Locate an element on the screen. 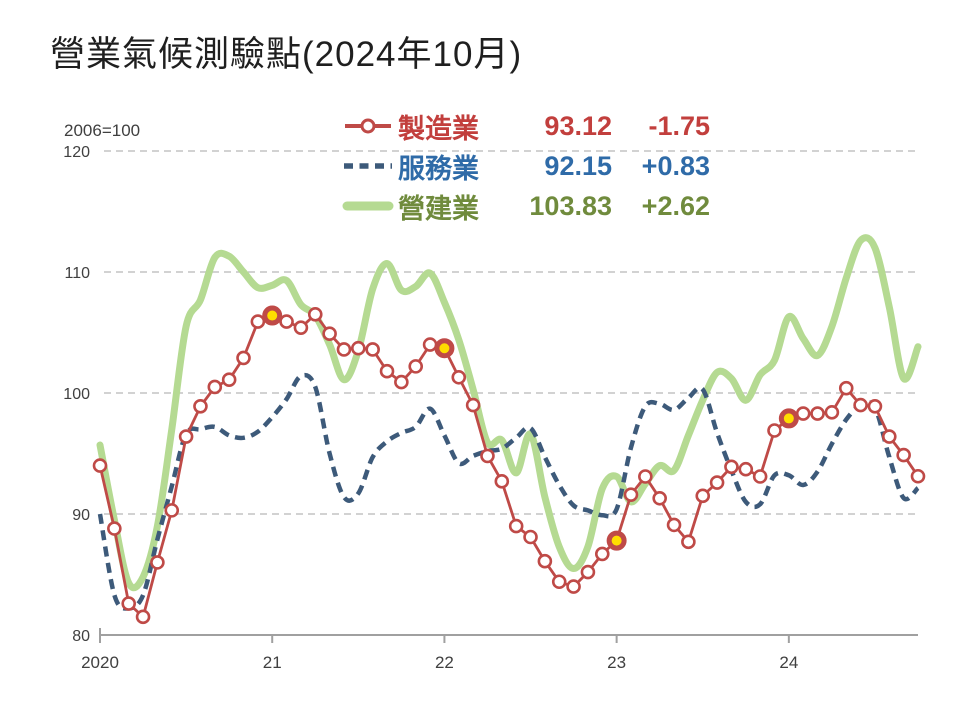  y-tick-label-90: 90 is located at coordinates (81, 515).